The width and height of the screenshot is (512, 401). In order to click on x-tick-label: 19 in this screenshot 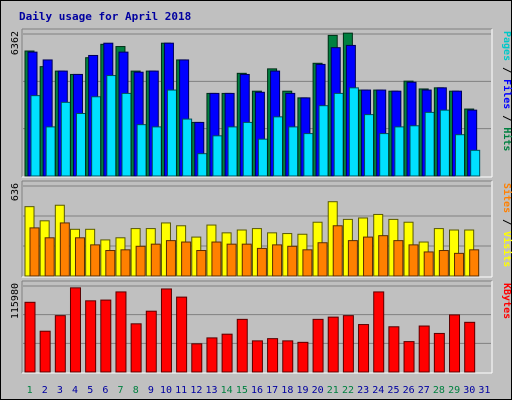, I will do `click(302, 390)`.